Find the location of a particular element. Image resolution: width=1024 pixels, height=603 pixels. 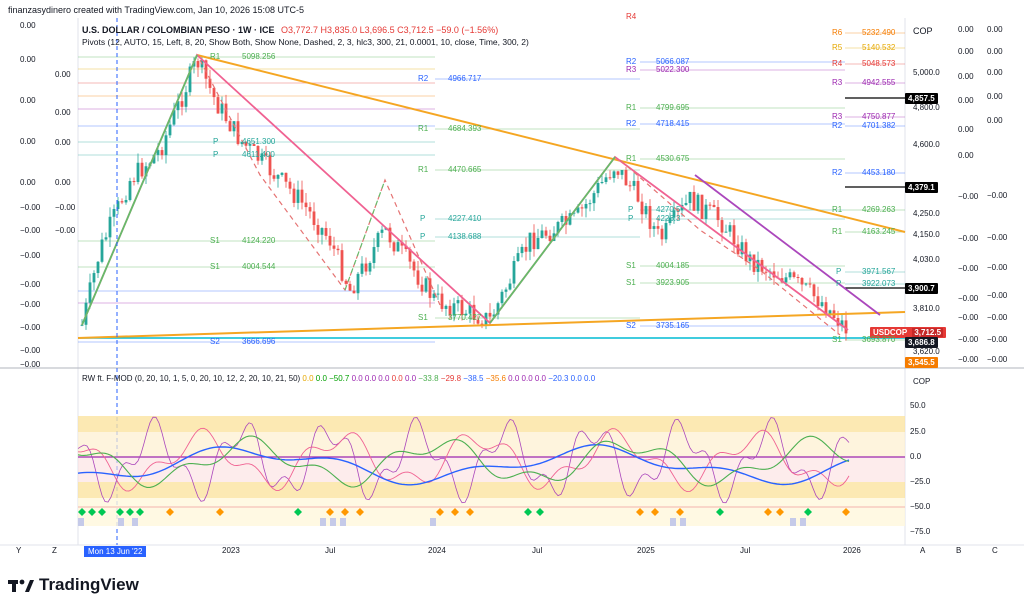

price-axis-label: 4,250.0 is located at coordinates (926, 213).